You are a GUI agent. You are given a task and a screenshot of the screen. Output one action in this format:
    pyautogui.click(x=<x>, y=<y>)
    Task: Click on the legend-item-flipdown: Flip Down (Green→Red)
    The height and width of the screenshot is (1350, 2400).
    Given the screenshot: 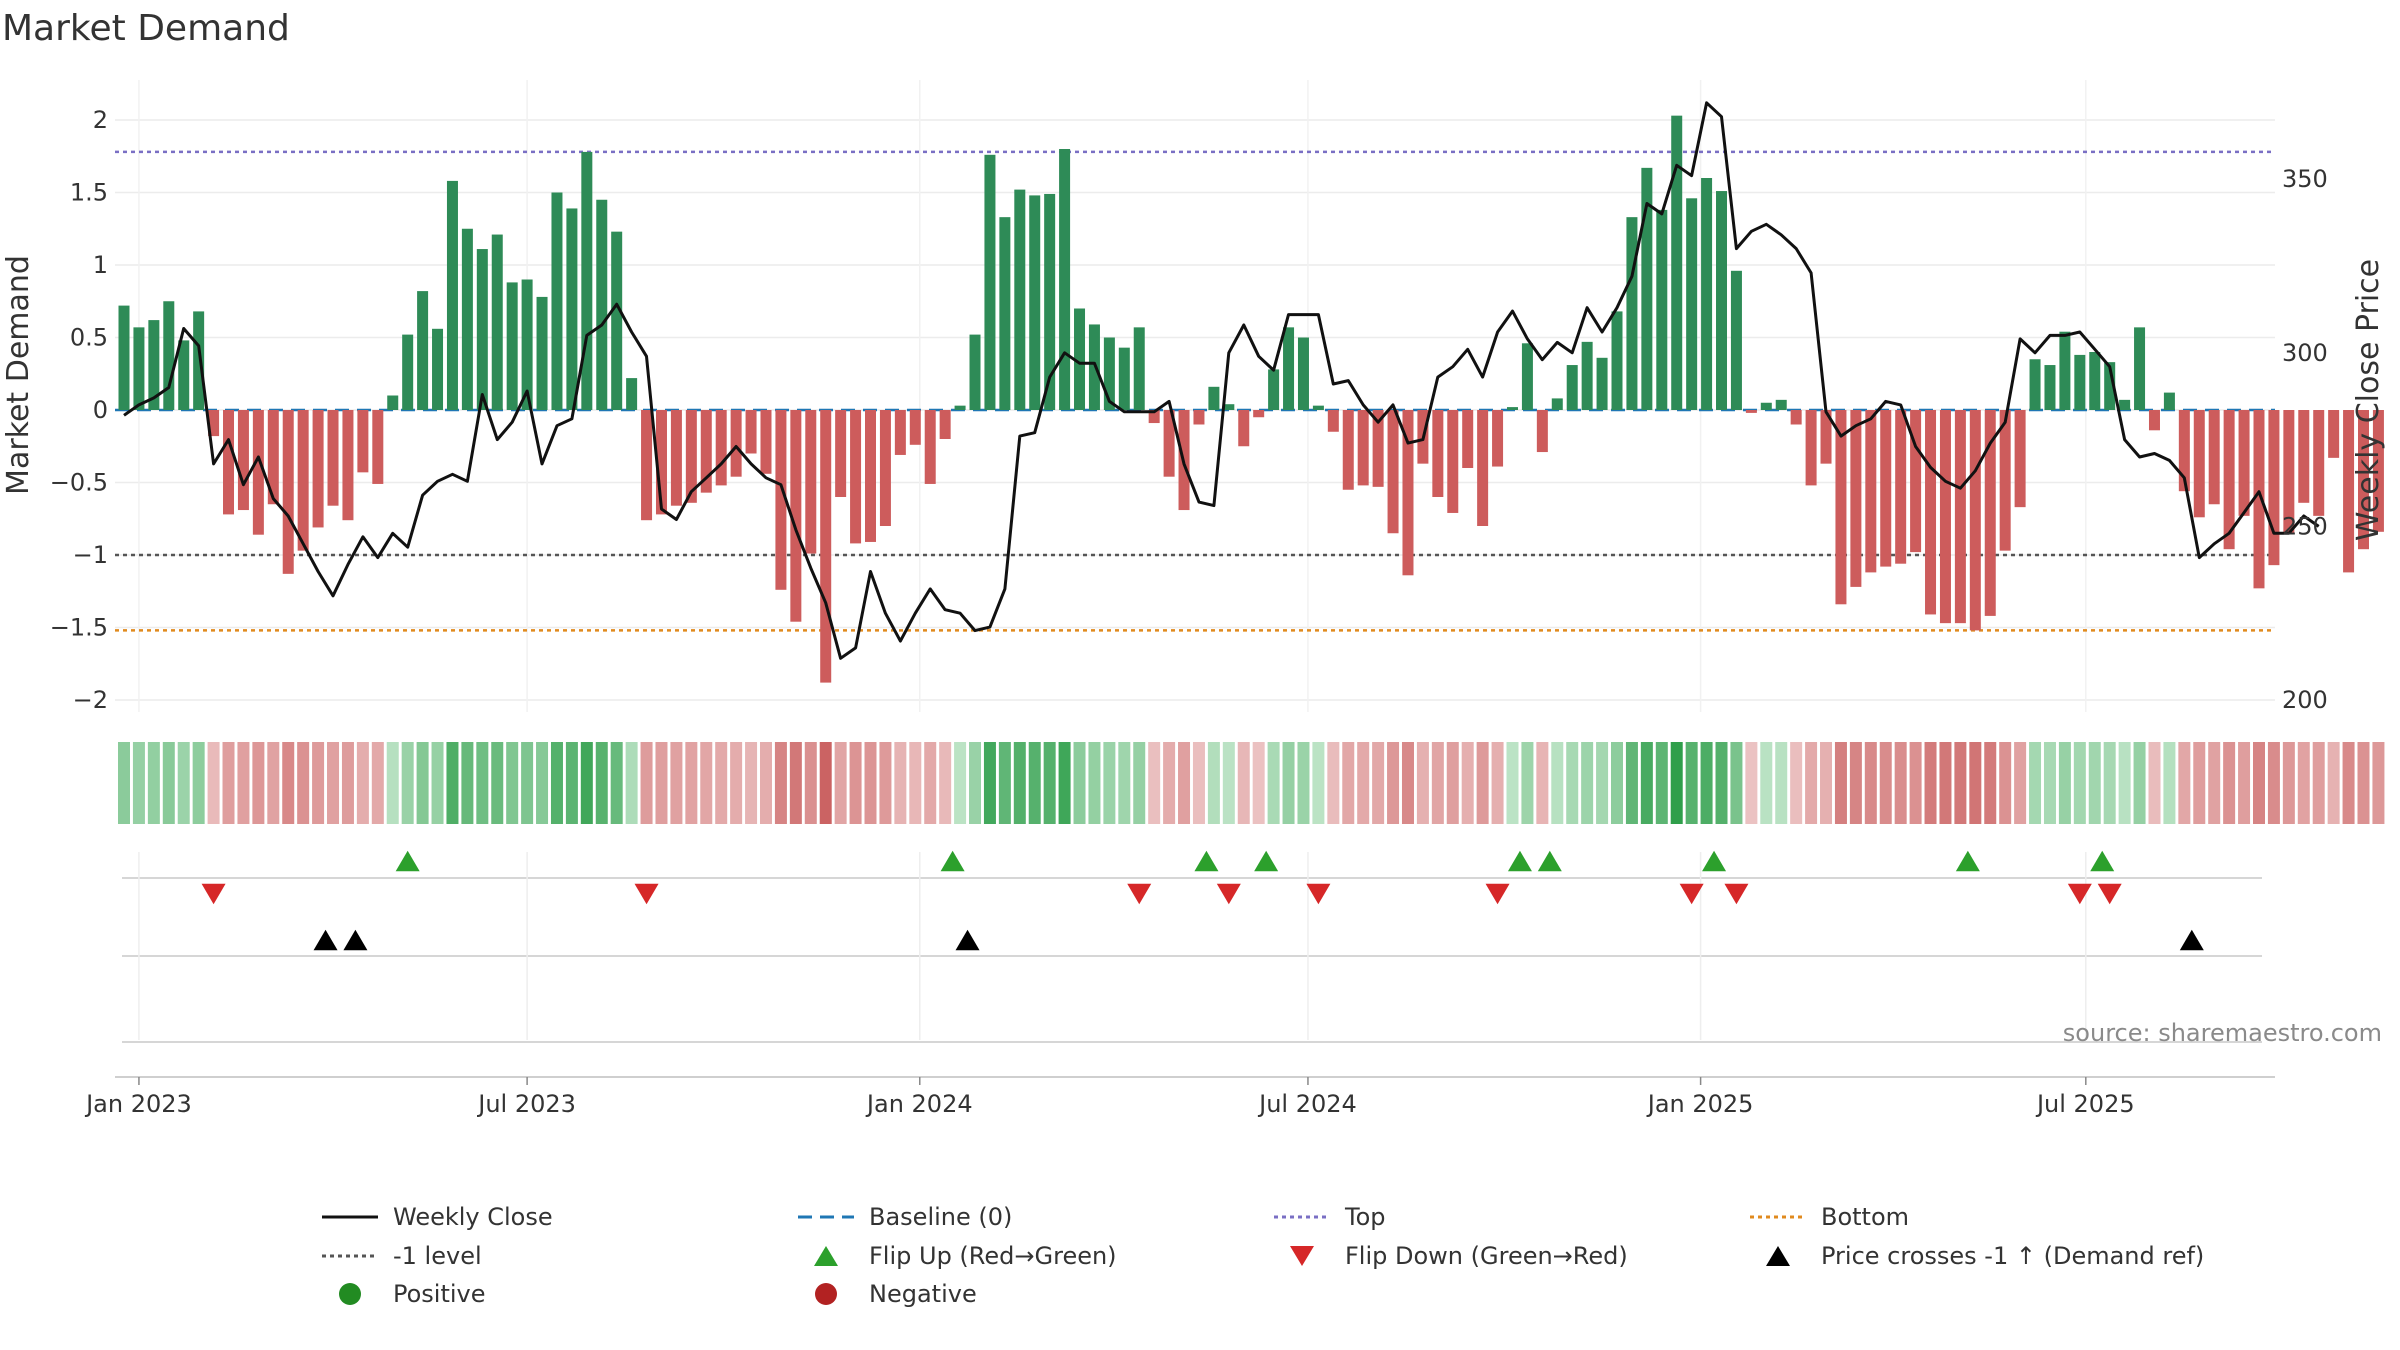 What is the action you would take?
    pyautogui.click(x=1459, y=1256)
    